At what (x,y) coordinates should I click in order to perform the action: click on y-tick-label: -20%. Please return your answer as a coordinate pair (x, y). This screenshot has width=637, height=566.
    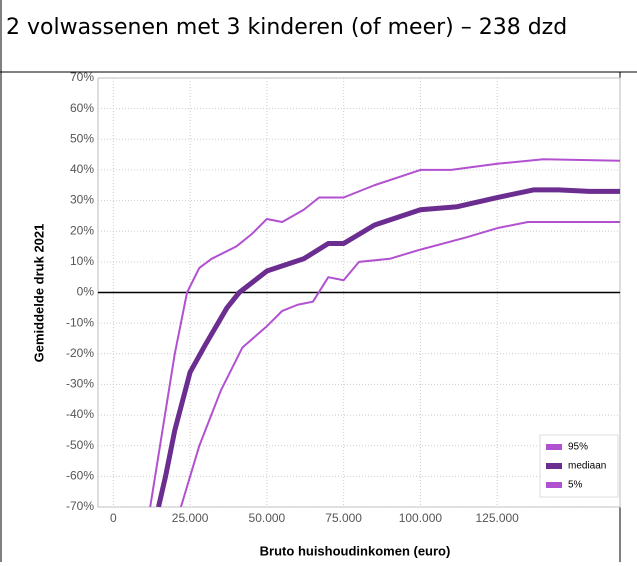
    Looking at the image, I should click on (80, 353).